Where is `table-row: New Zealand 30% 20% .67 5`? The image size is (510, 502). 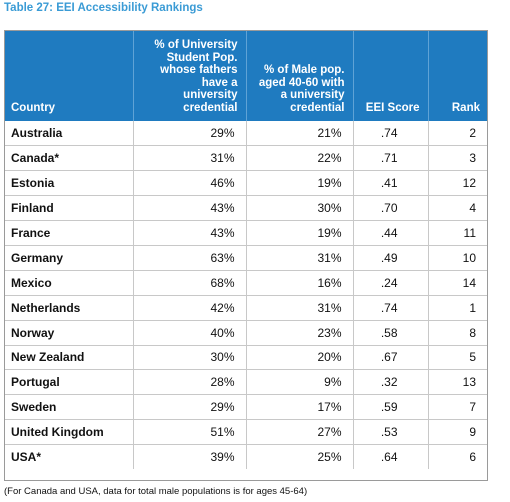 table-row: New Zealand 30% 20% .67 5 is located at coordinates (246, 358).